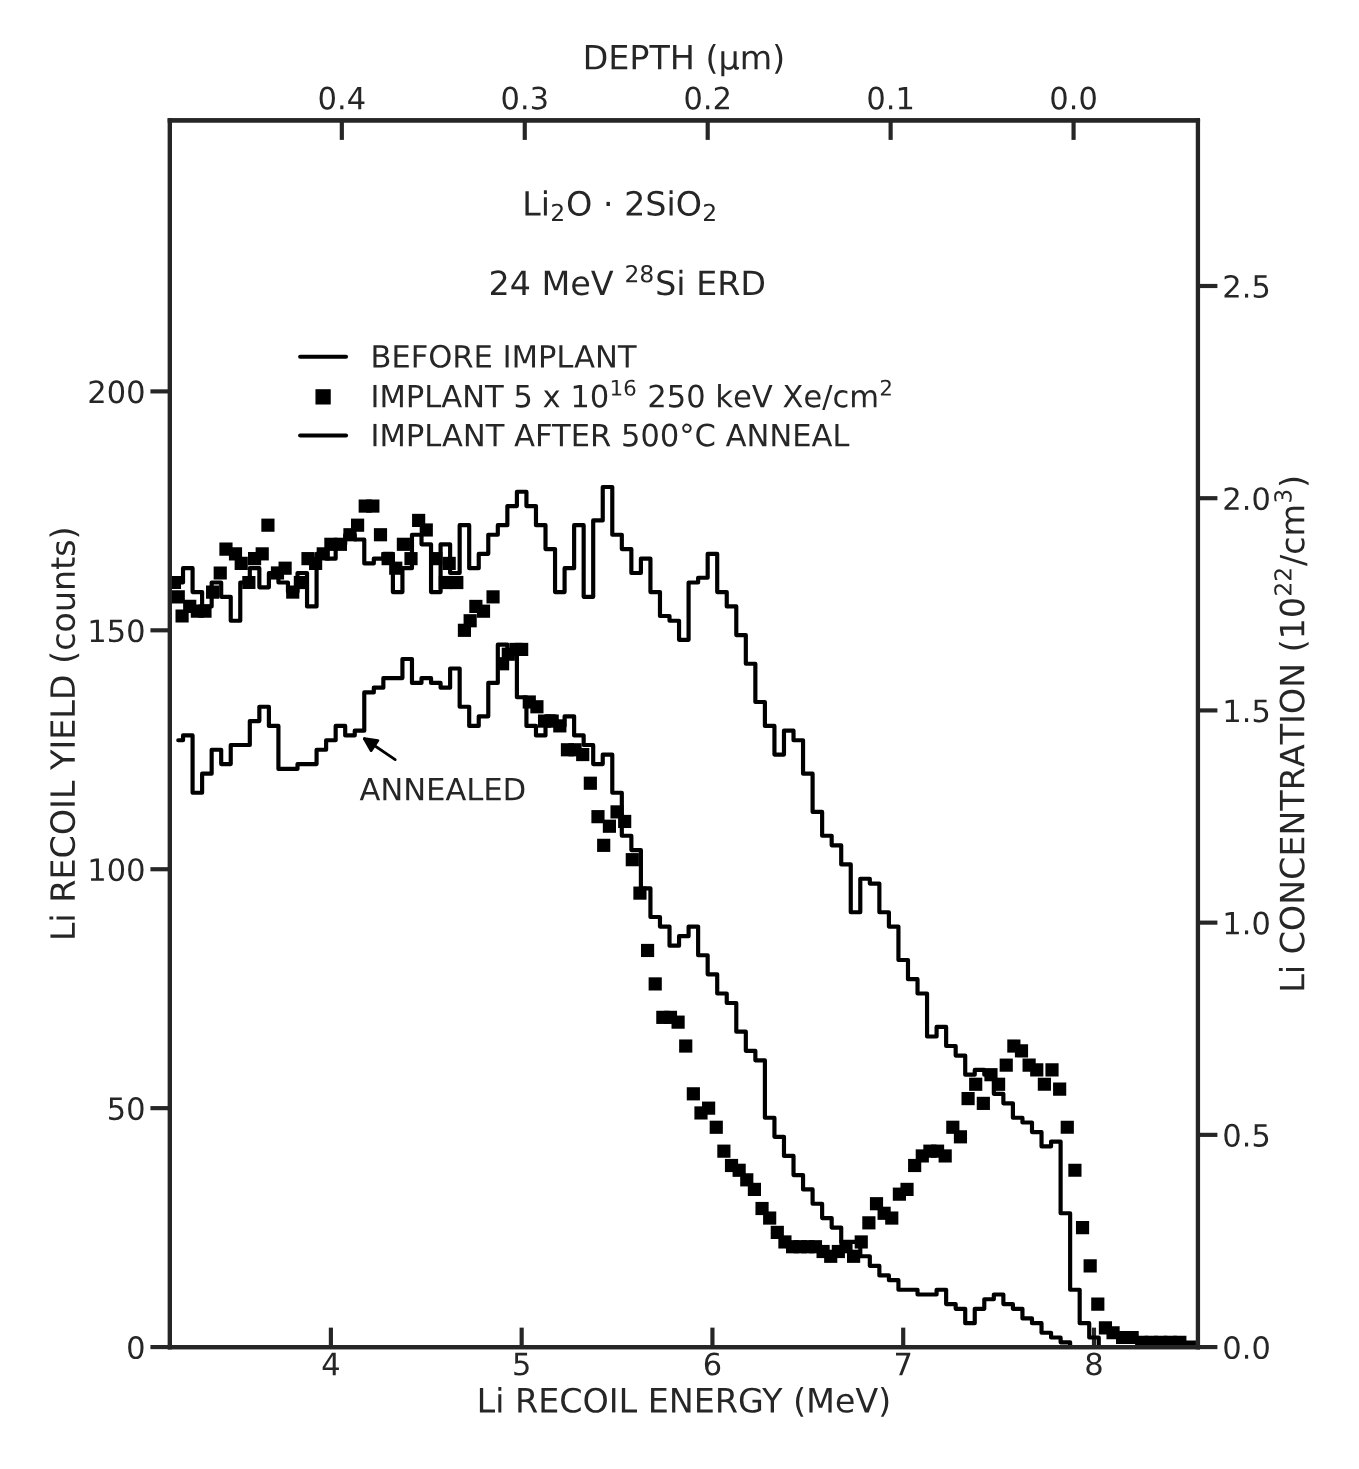  Describe the element at coordinates (1246, 1348) in the screenshot. I see `y2-tick-label: 0.0` at that location.